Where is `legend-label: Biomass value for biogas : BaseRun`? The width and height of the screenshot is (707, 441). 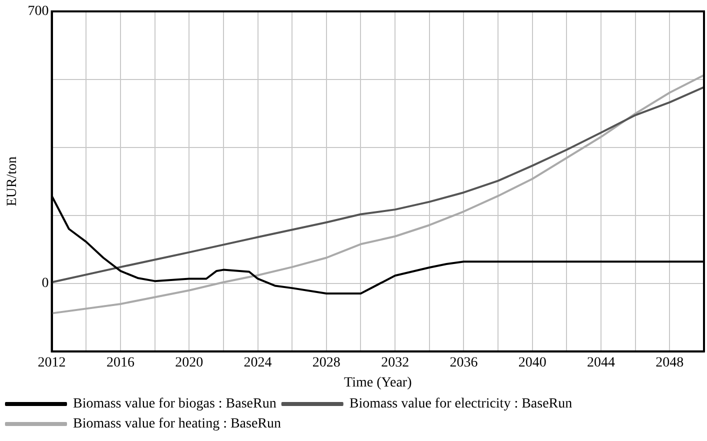 legend-label: Biomass value for biogas : BaseRun is located at coordinates (174, 404).